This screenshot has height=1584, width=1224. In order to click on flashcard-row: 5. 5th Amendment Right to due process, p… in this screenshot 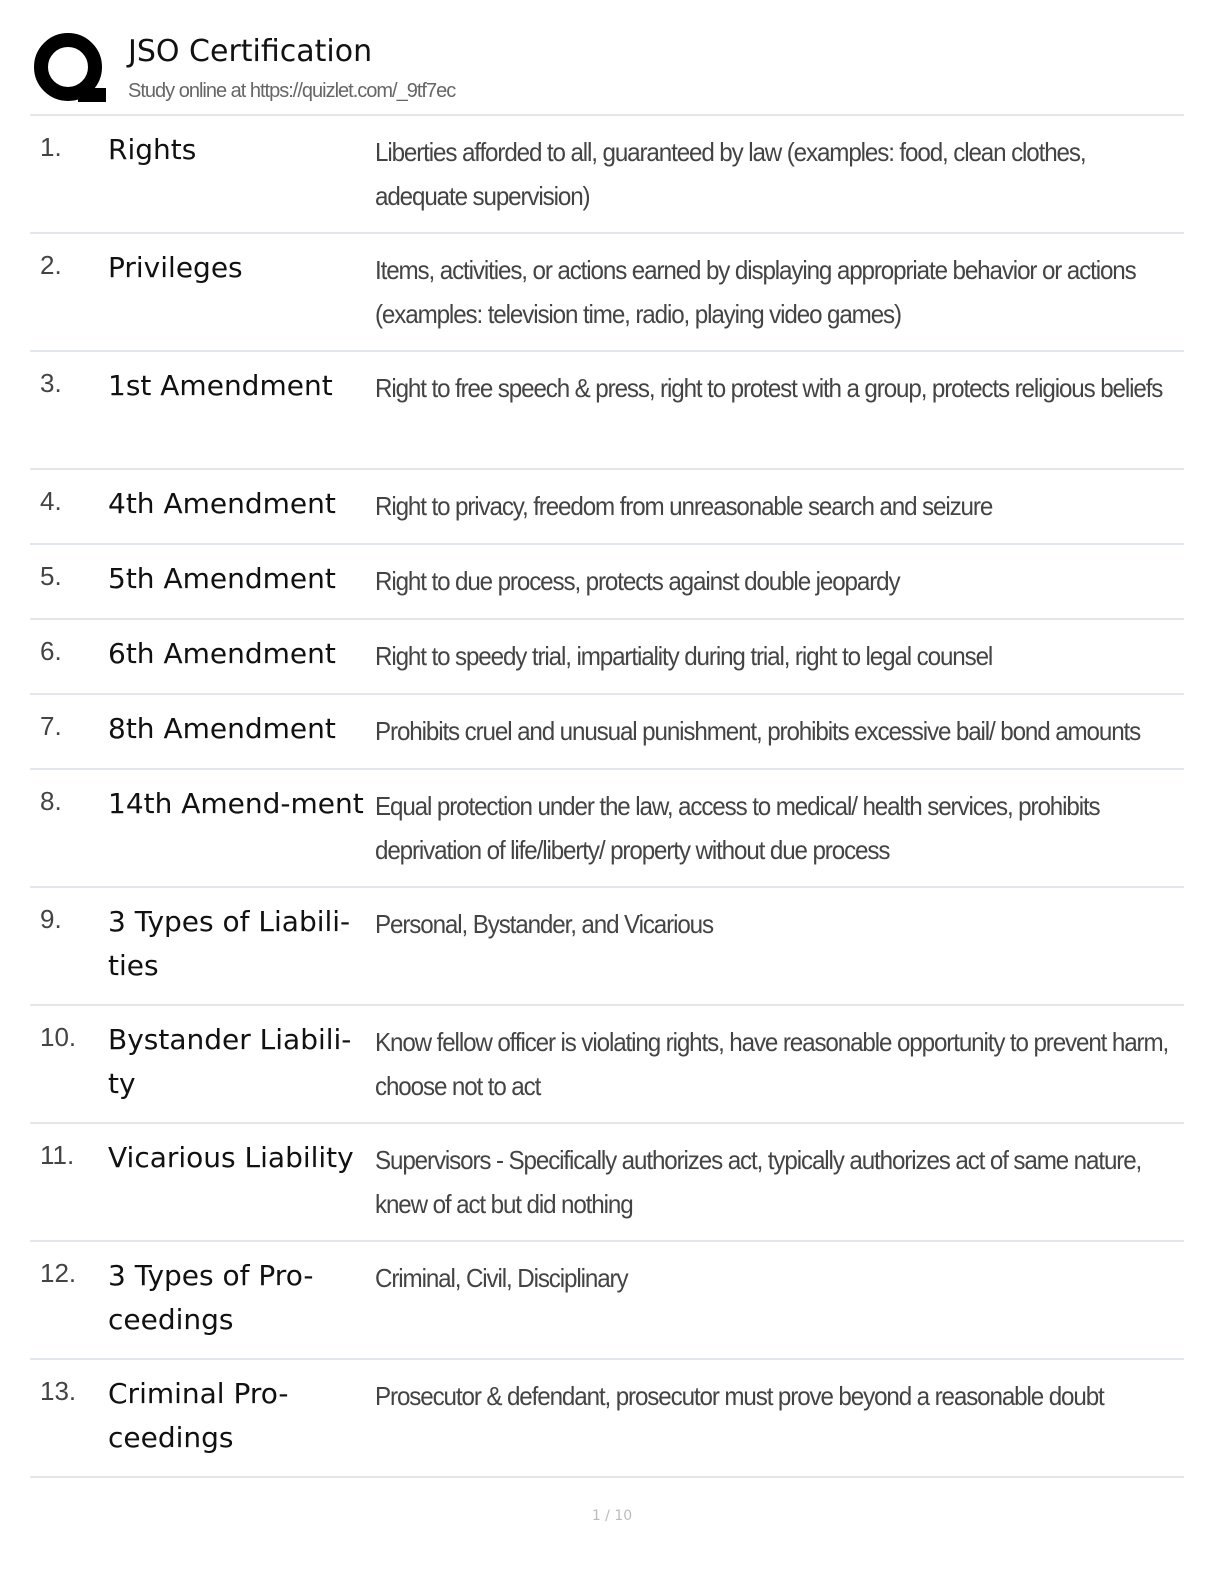, I will do `click(607, 582)`.